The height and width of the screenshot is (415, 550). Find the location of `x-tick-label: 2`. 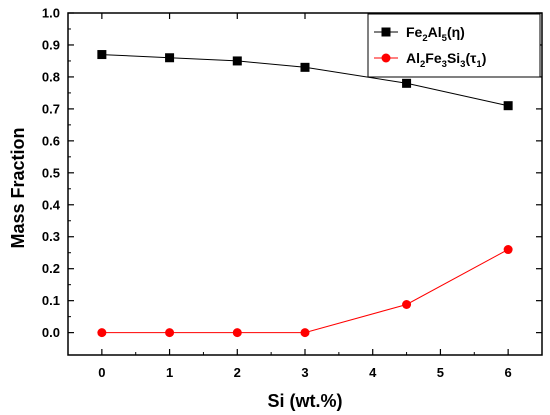

x-tick-label: 2 is located at coordinates (237, 372).